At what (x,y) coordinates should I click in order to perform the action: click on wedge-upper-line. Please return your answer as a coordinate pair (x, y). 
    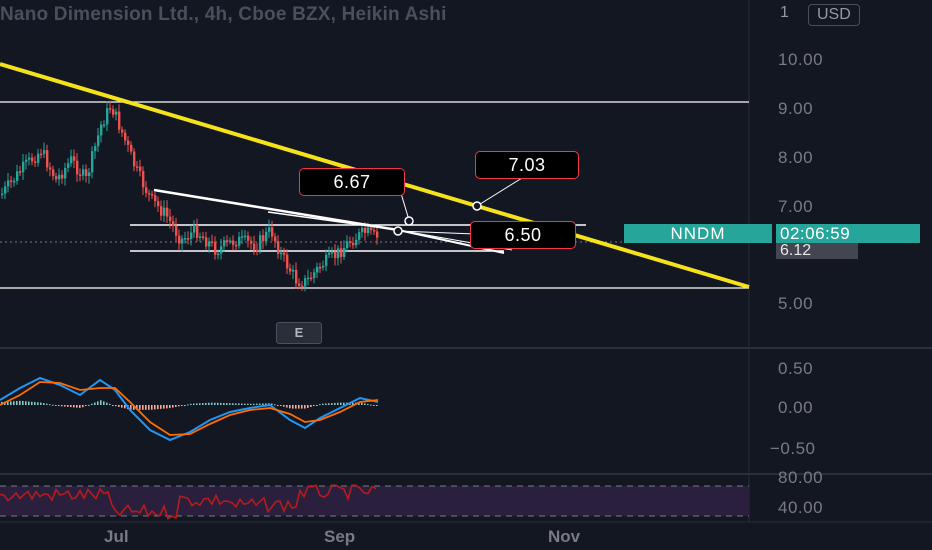
    Looking at the image, I should click on (276, 210).